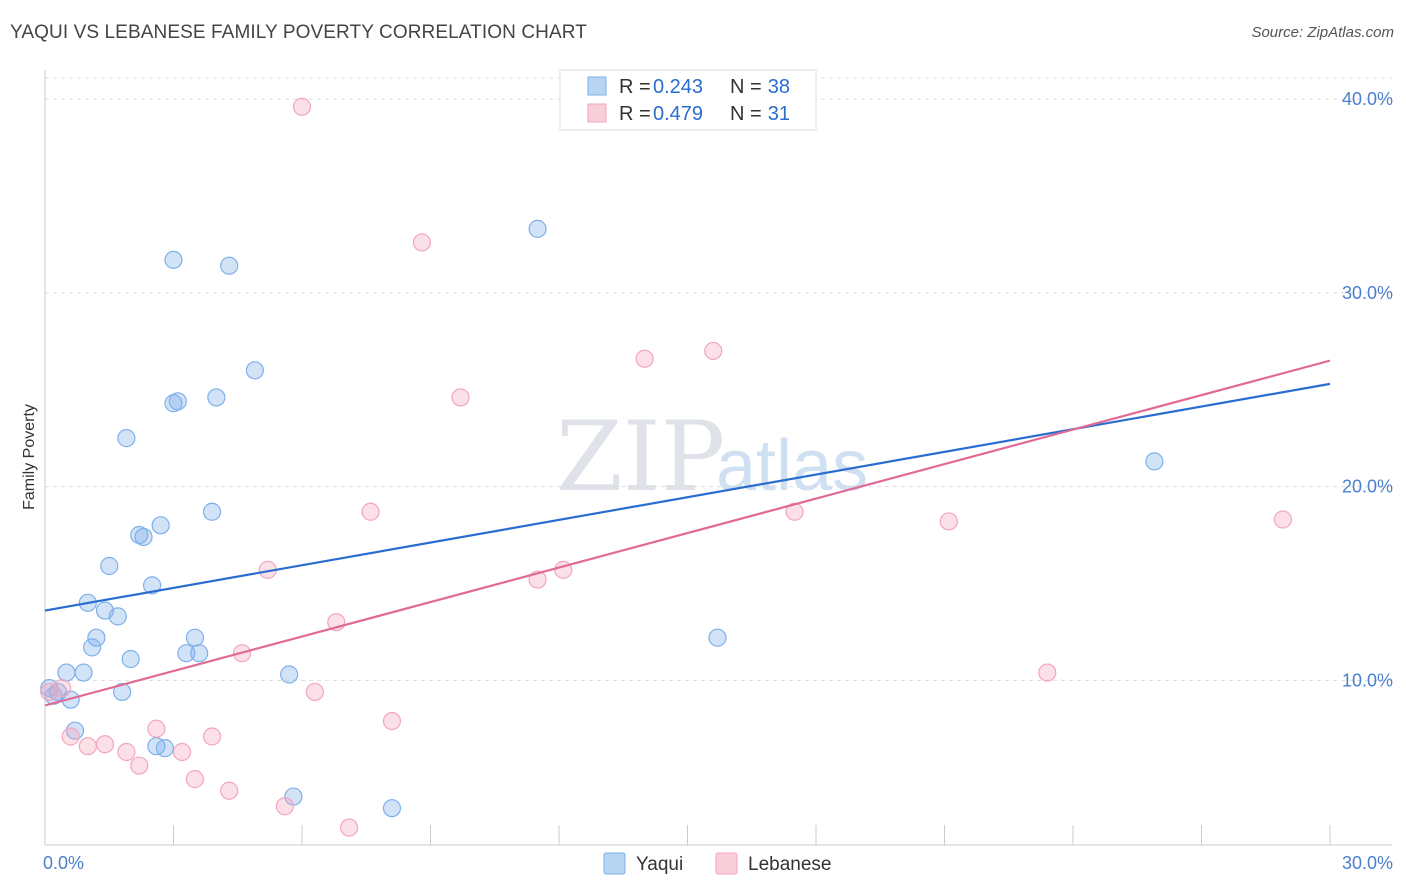  I want to click on x-tick-labels: 0.0% 30.0%, so click(718, 863).